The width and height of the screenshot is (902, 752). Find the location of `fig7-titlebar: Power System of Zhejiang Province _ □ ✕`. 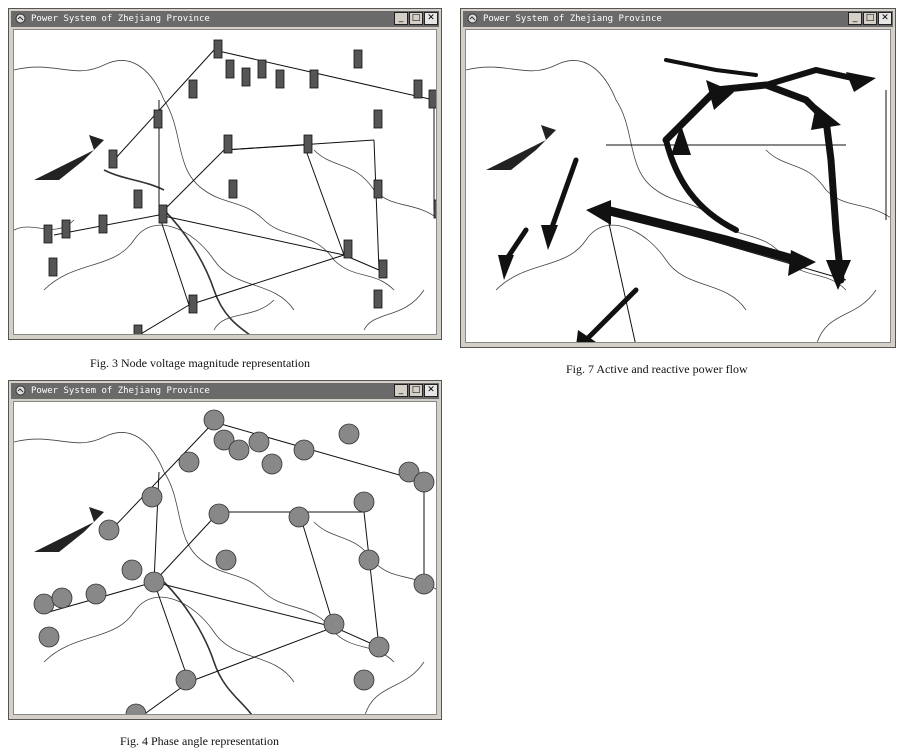

fig7-titlebar: Power System of Zhejiang Province _ □ ✕ is located at coordinates (678, 19).